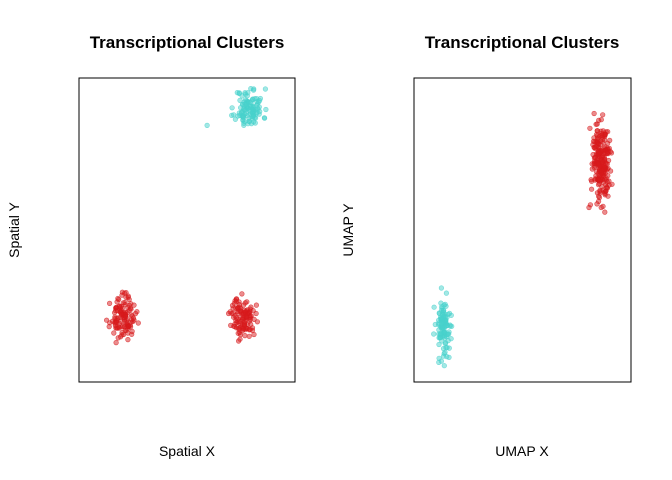  Describe the element at coordinates (522, 42) in the screenshot. I see `umap-plot-title: Transcriptional Clusters` at that location.